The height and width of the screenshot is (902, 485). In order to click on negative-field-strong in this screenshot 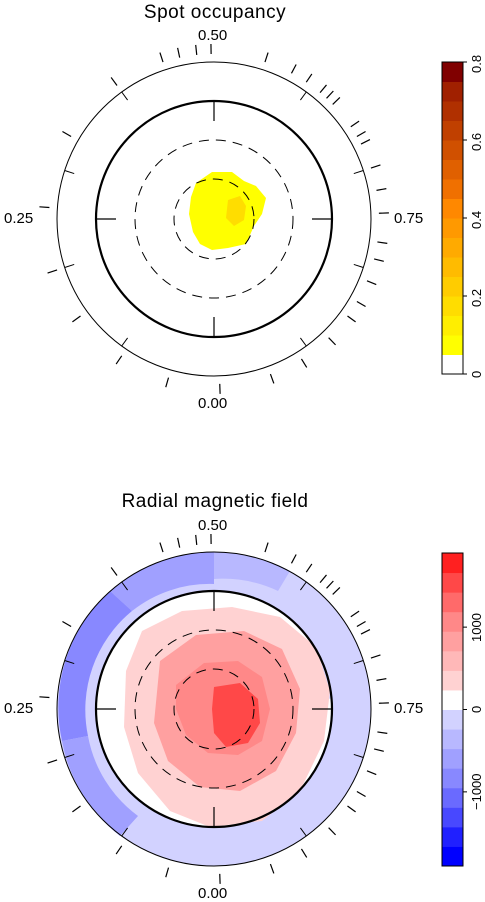, I will do `click(162, 581)`.